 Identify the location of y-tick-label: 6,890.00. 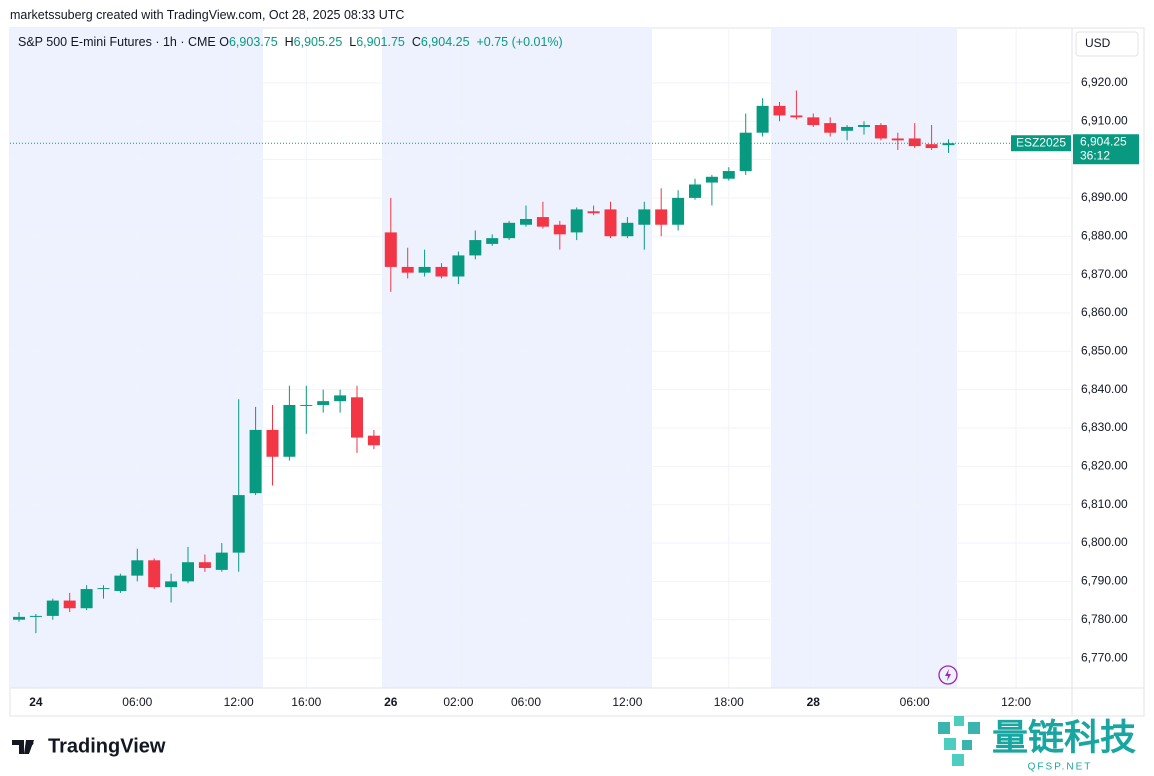
(1104, 197).